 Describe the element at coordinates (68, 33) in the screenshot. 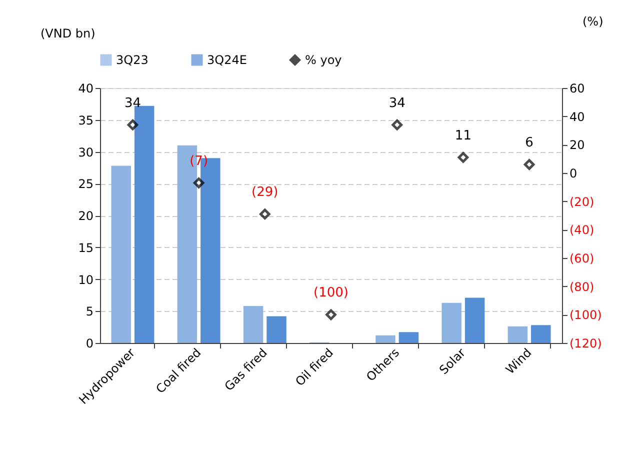

I see `y-axis-title: (VND bn)` at that location.